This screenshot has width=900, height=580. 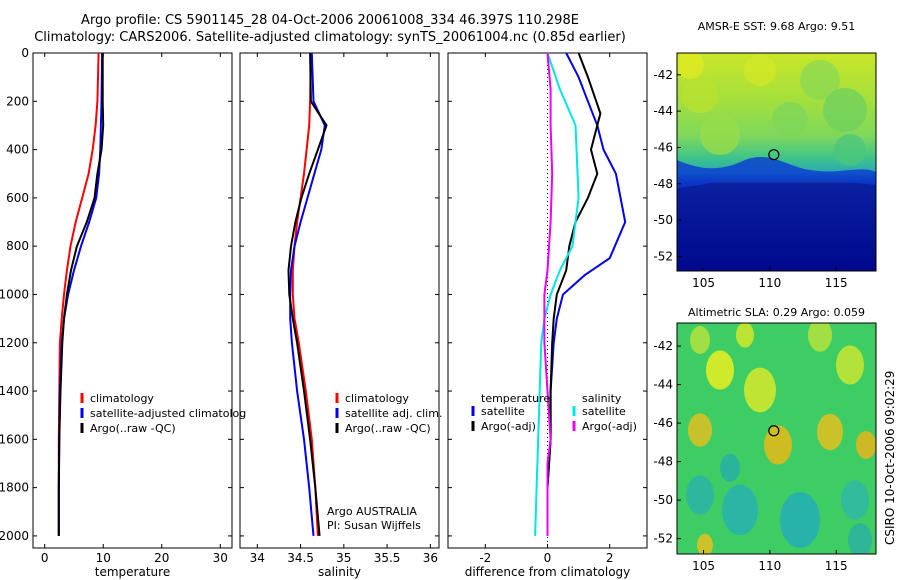 What do you see at coordinates (339, 572) in the screenshot?
I see `x-axis-label: salinity` at bounding box center [339, 572].